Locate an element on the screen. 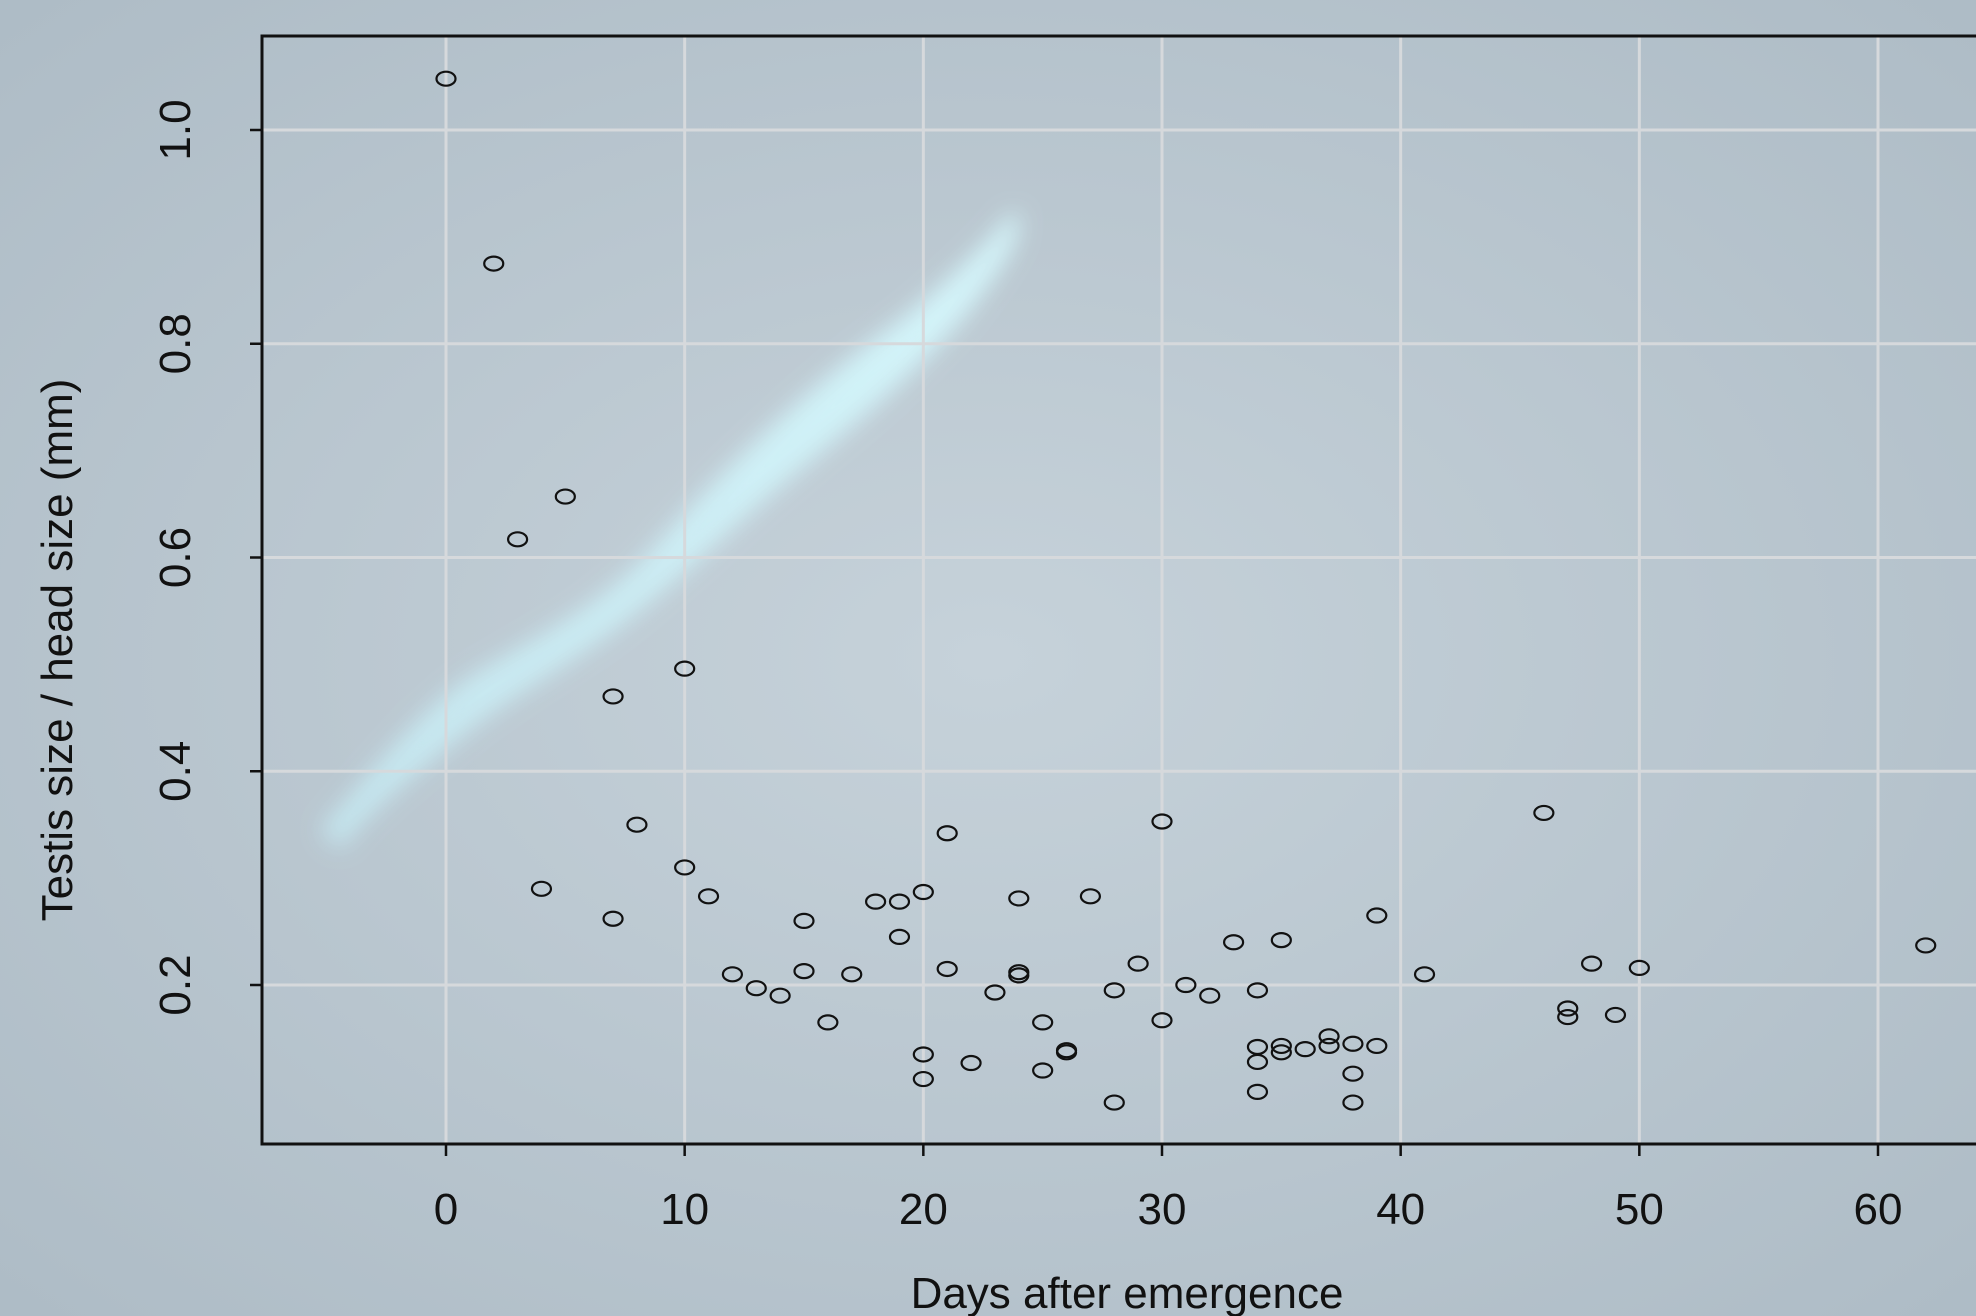 The height and width of the screenshot is (1316, 1976). x-tick-label: 60 is located at coordinates (1878, 1209).